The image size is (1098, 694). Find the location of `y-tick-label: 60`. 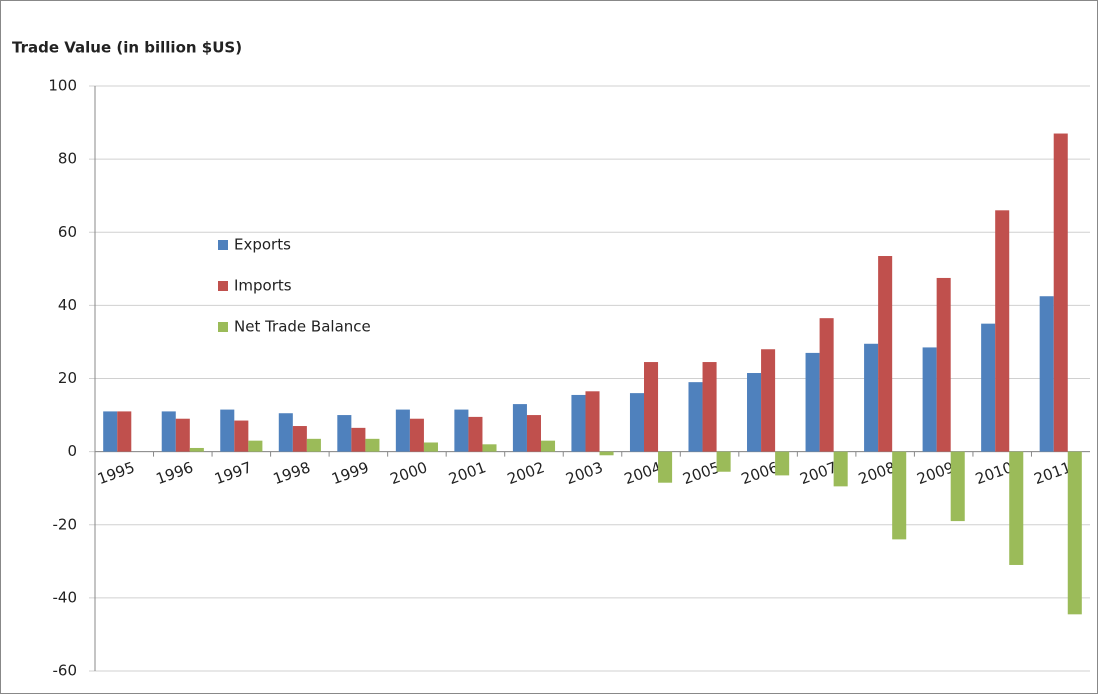

y-tick-label: 60 is located at coordinates (67, 232).